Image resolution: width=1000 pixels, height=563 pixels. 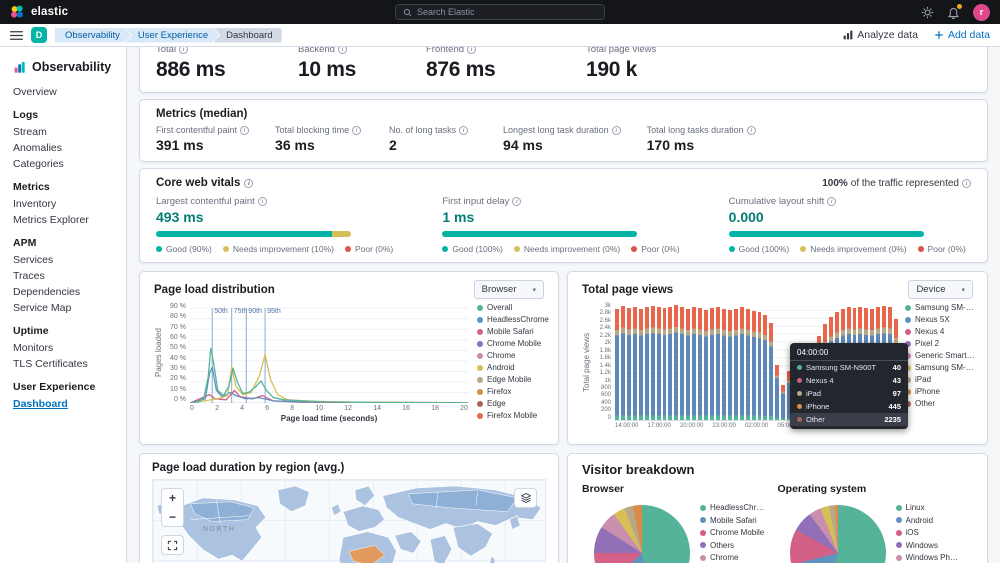 I want to click on breadcrumb-user-experience: User Experience, so click(x=172, y=35).